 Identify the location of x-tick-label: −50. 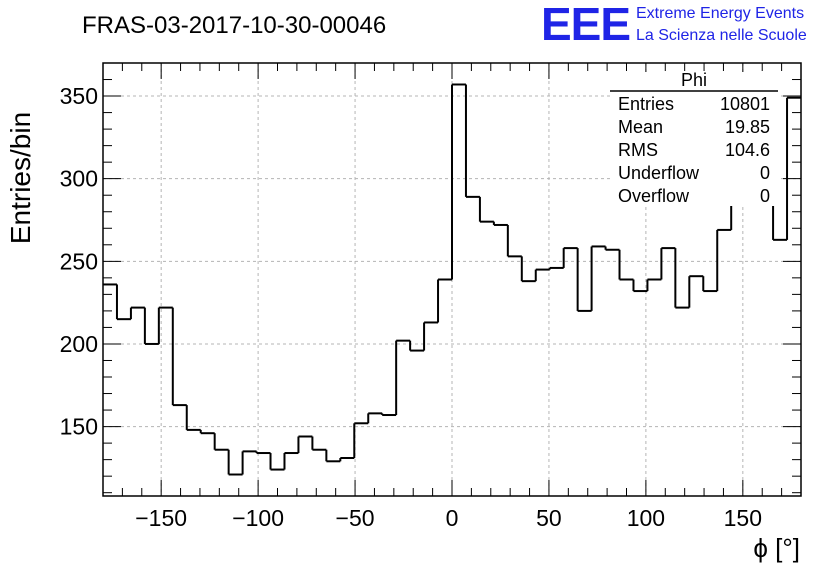
(355, 518).